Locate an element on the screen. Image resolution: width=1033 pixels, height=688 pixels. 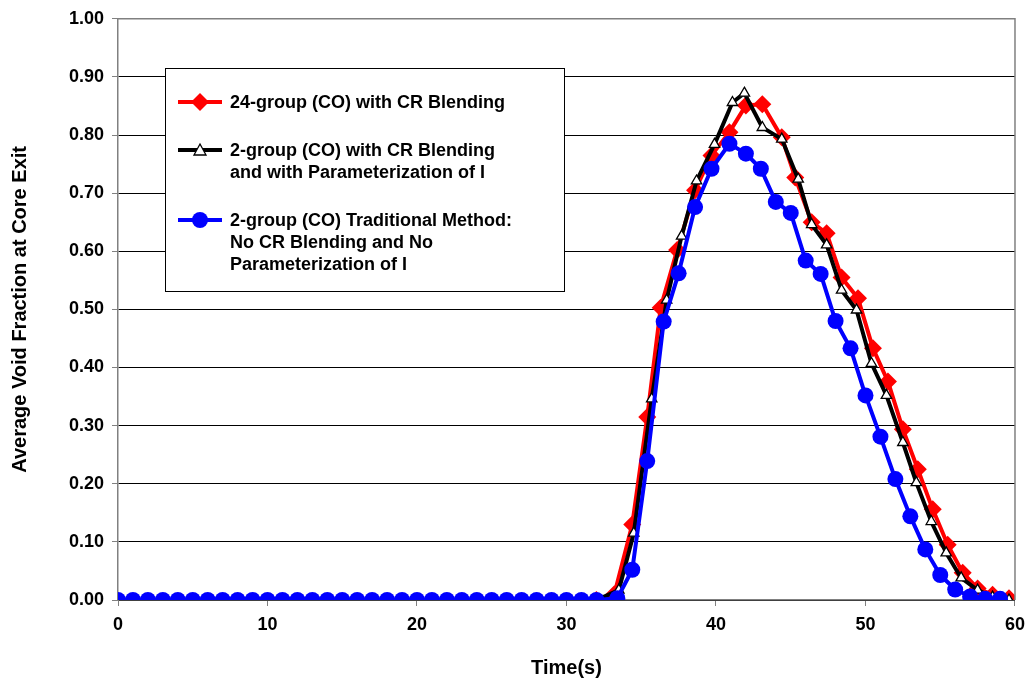
y-tick-label: 0.00 is located at coordinates (86, 598).